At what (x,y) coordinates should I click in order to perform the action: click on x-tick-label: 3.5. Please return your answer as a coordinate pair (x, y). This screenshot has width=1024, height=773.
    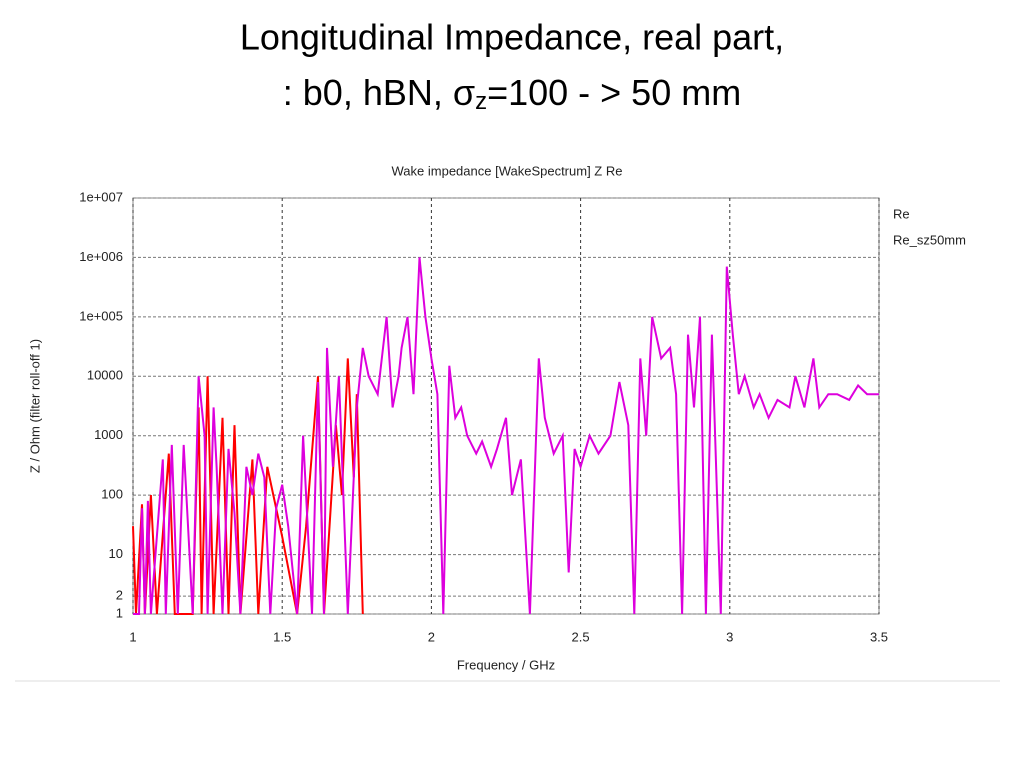
    Looking at the image, I should click on (879, 636).